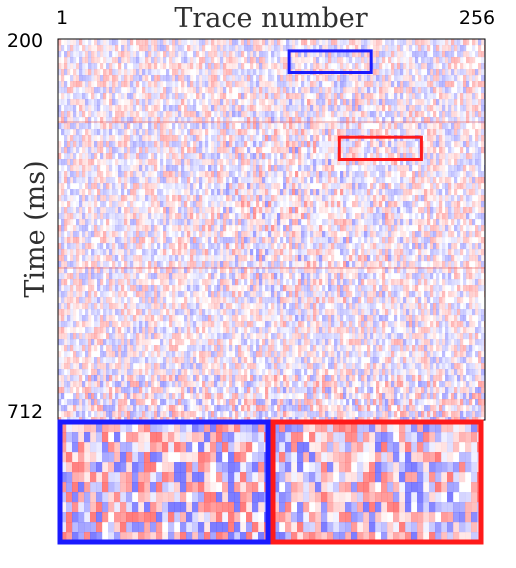 The height and width of the screenshot is (568, 516). What do you see at coordinates (378, 482) in the screenshot?
I see `red-zoom-panel` at bounding box center [378, 482].